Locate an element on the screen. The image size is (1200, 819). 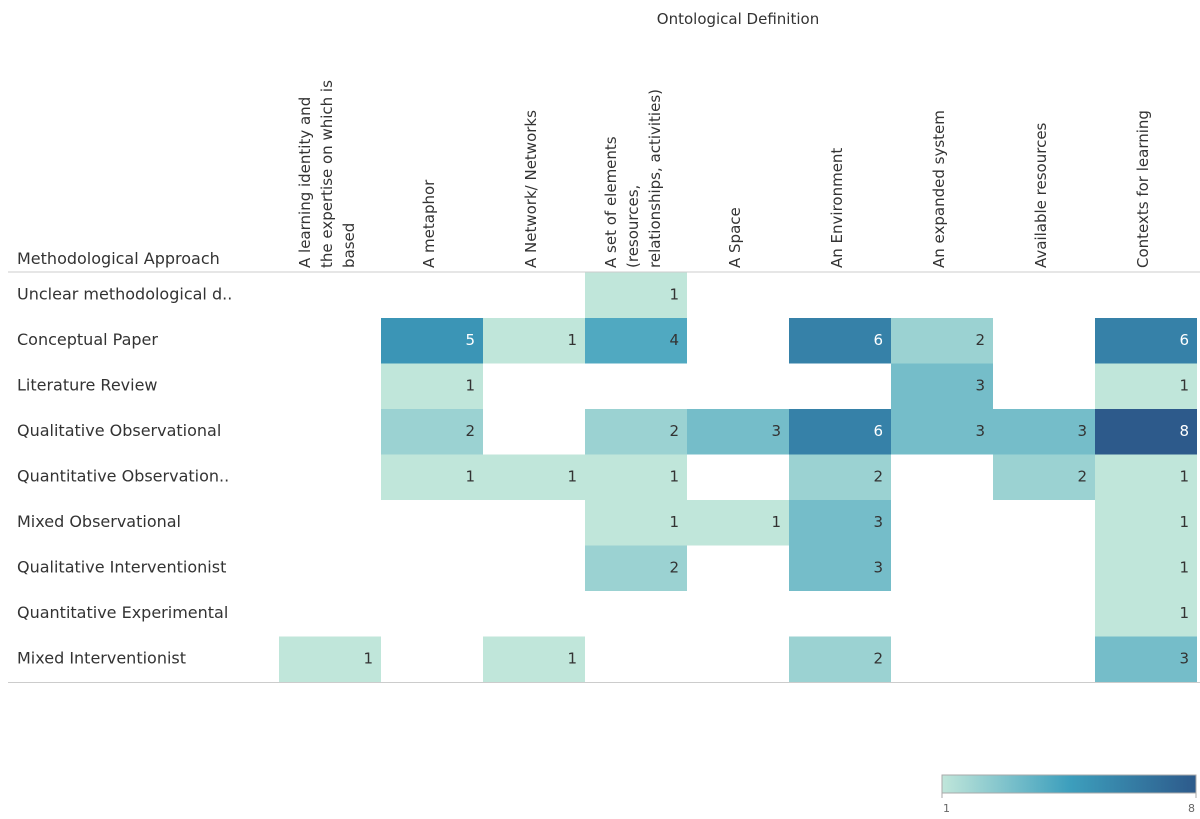
column-header: (resources, is located at coordinates (633, 226).